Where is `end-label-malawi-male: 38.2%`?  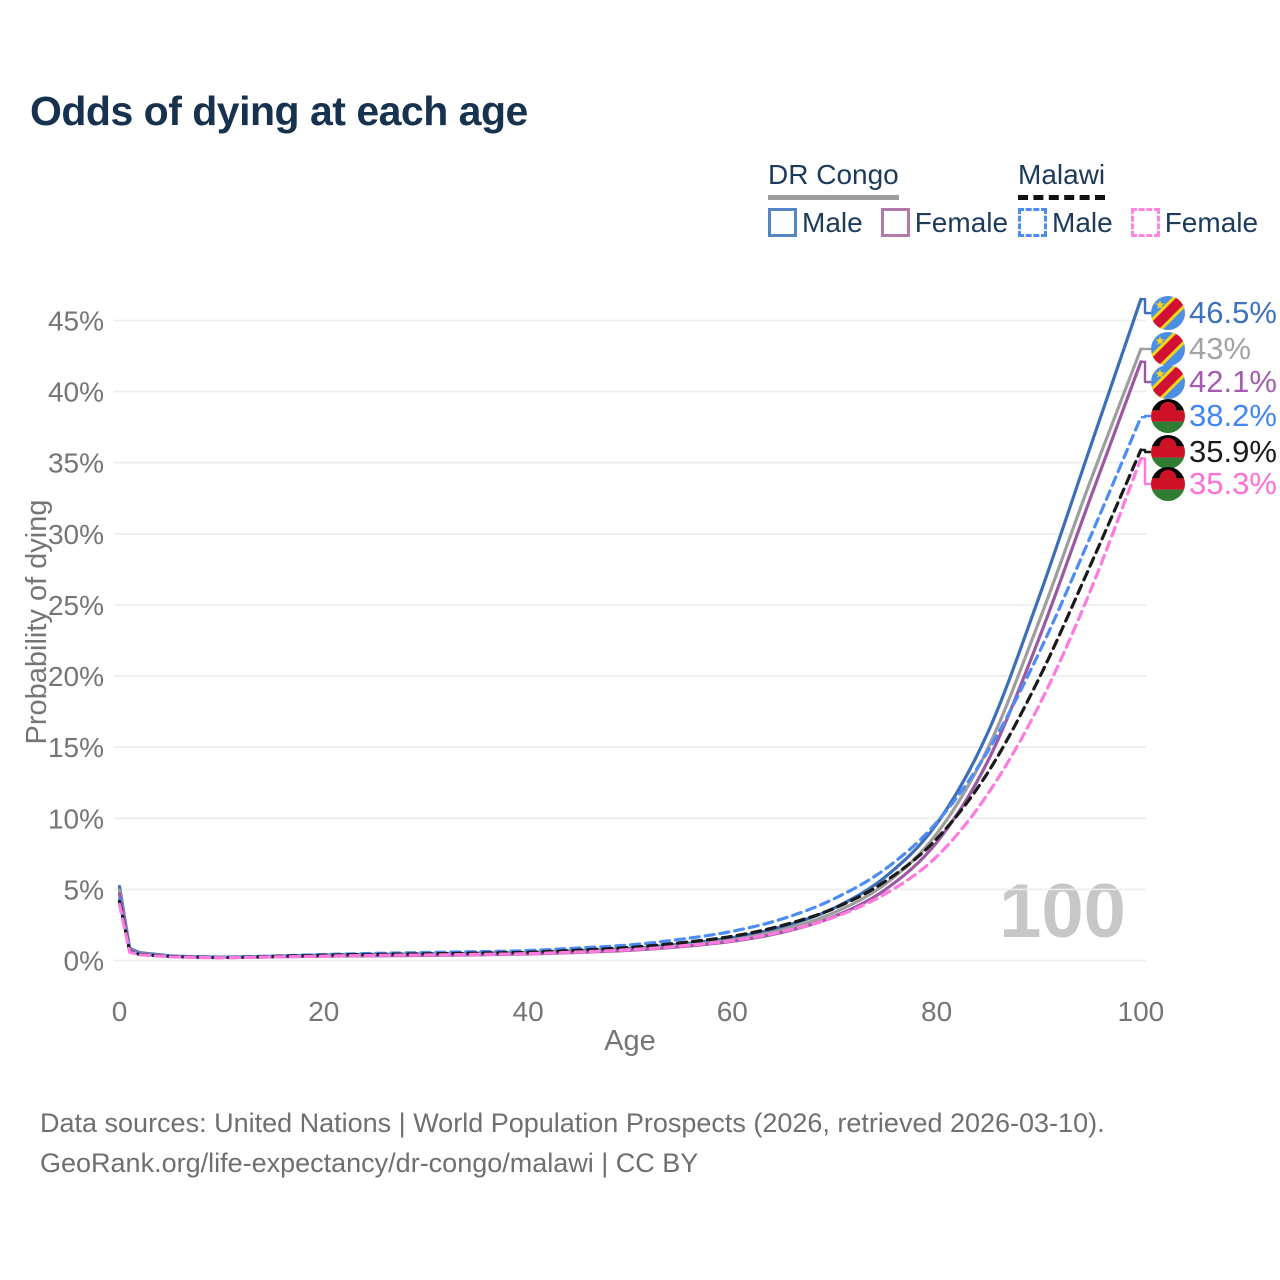
end-label-malawi-male: 38.2% is located at coordinates (1233, 415).